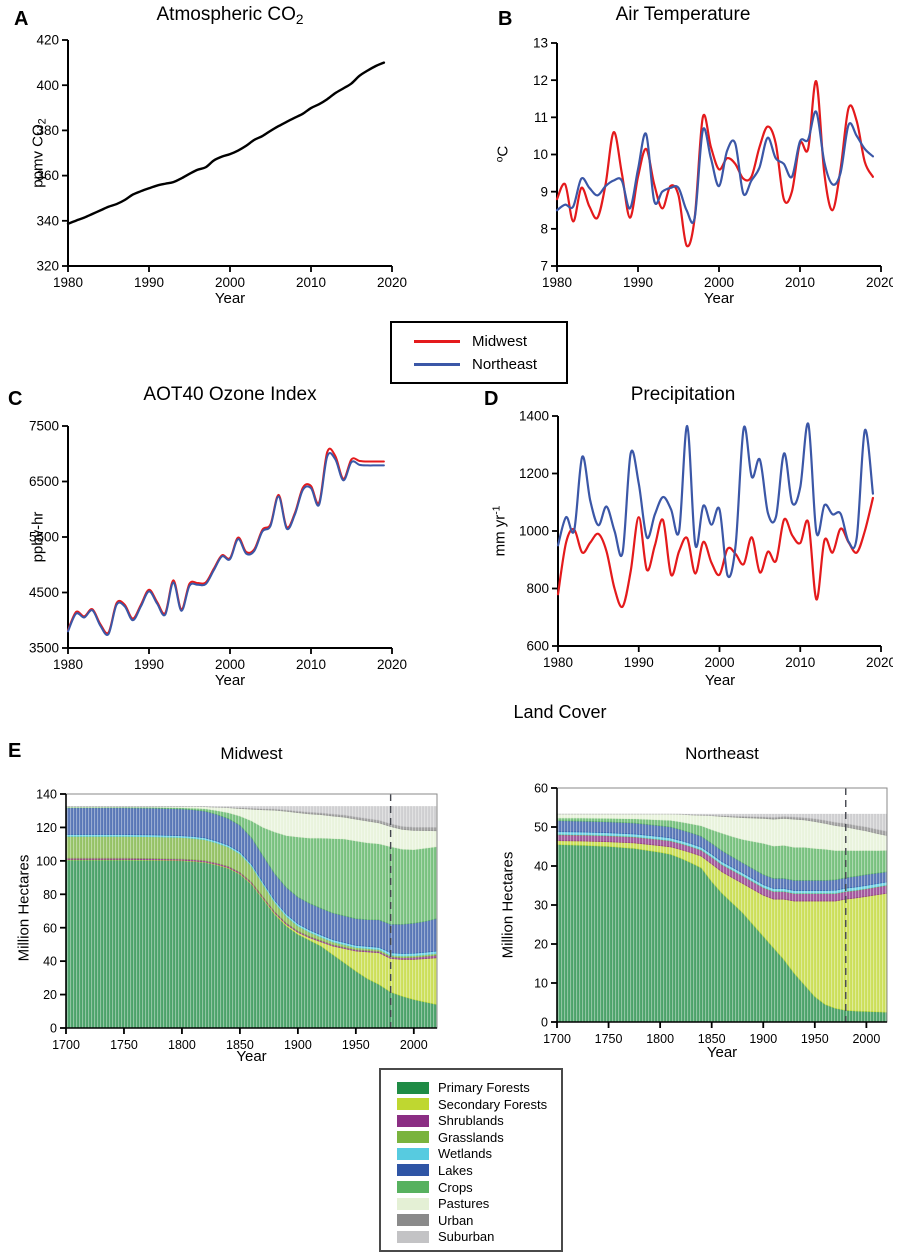  Describe the element at coordinates (44, 648) in the screenshot. I see `svg-text: 3500` at that location.